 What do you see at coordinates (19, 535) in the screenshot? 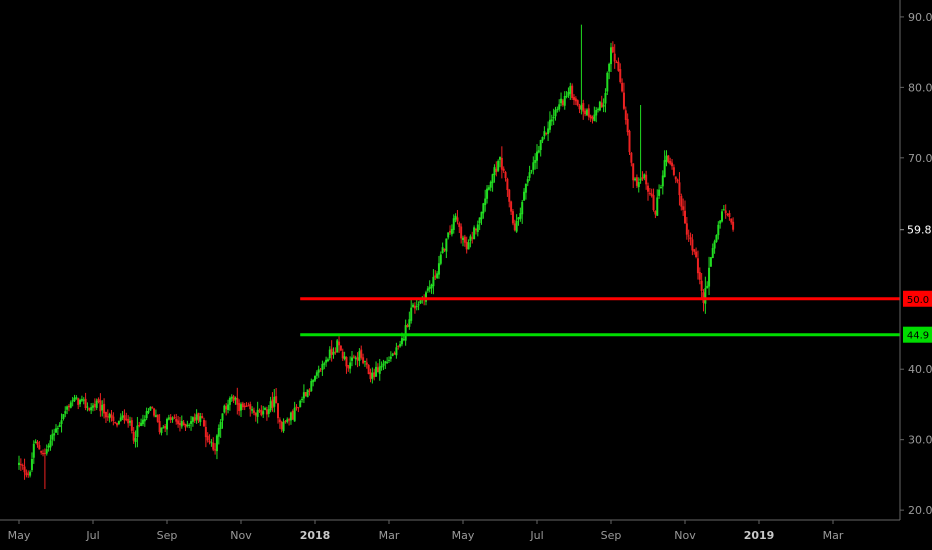
I see `x-tick-label: May` at bounding box center [19, 535].